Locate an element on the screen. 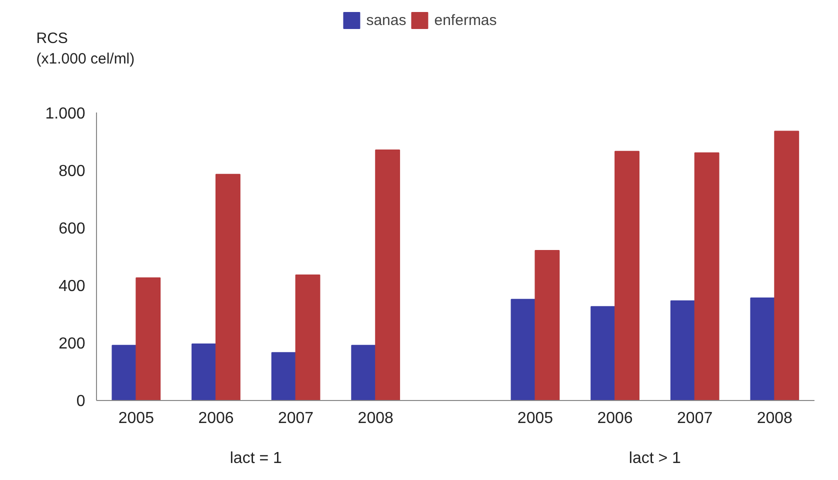 The height and width of the screenshot is (480, 838). y-tick-label: 800 is located at coordinates (72, 171).